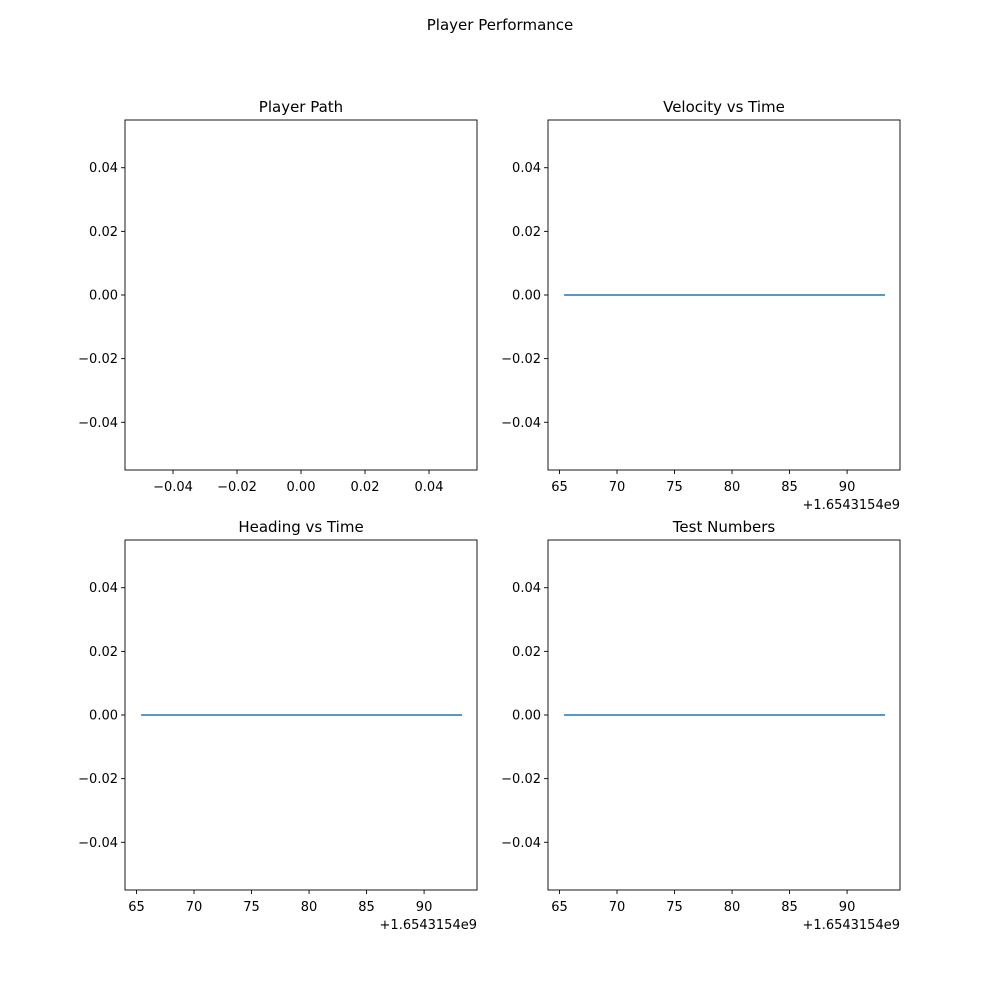 This screenshot has width=1000, height=1004. Describe the element at coordinates (724, 527) in the screenshot. I see `subplot-title: Test Numbers` at that location.